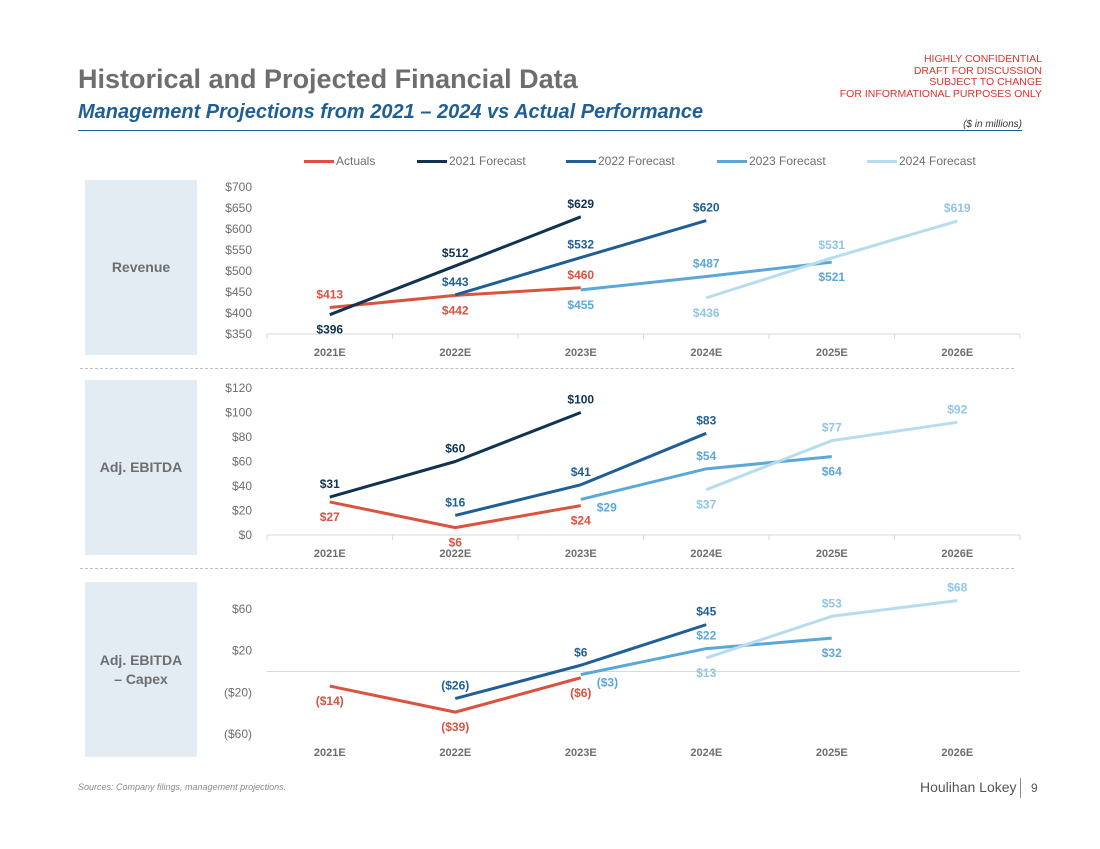 The height and width of the screenshot is (849, 1100). What do you see at coordinates (238, 271) in the screenshot?
I see `y-tick-label: $500` at bounding box center [238, 271].